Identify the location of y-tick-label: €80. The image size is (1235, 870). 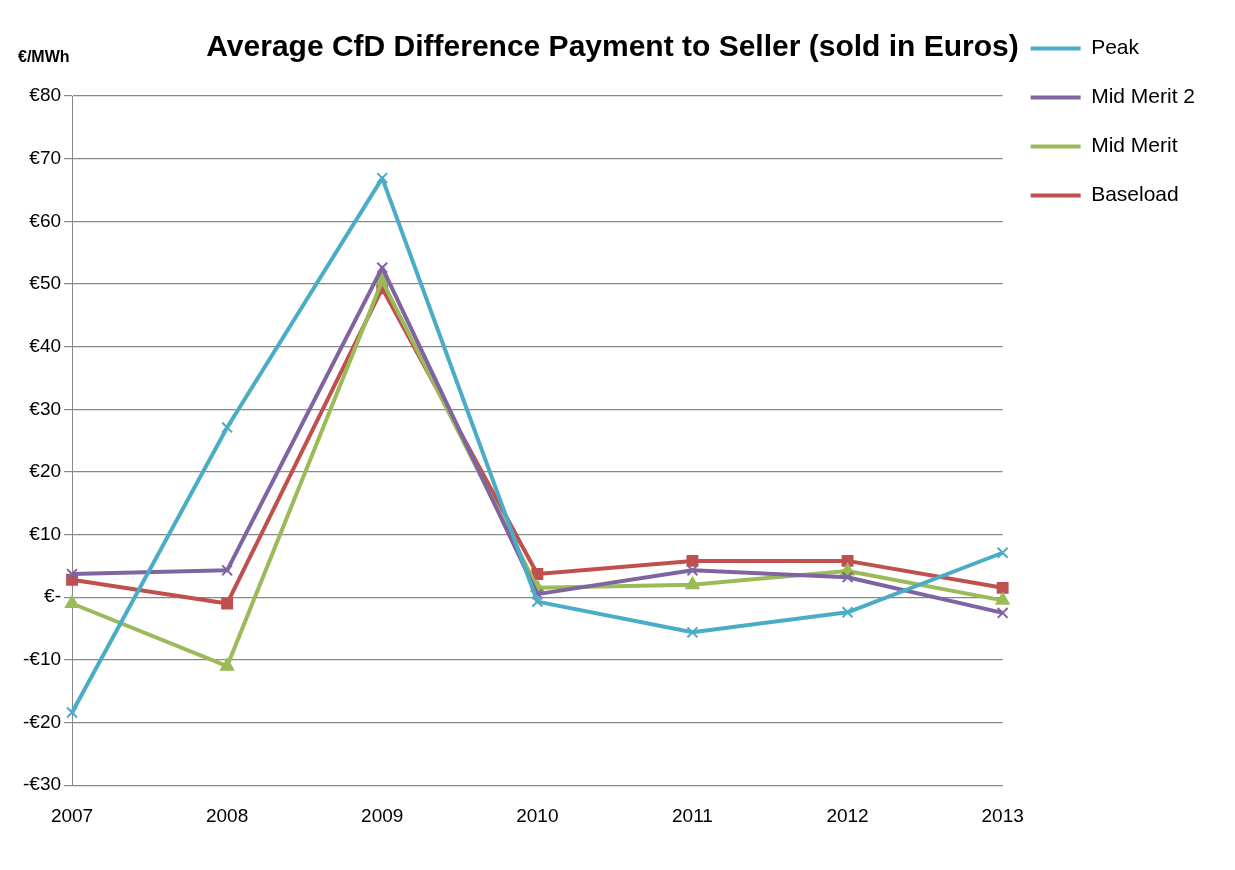
(45, 95).